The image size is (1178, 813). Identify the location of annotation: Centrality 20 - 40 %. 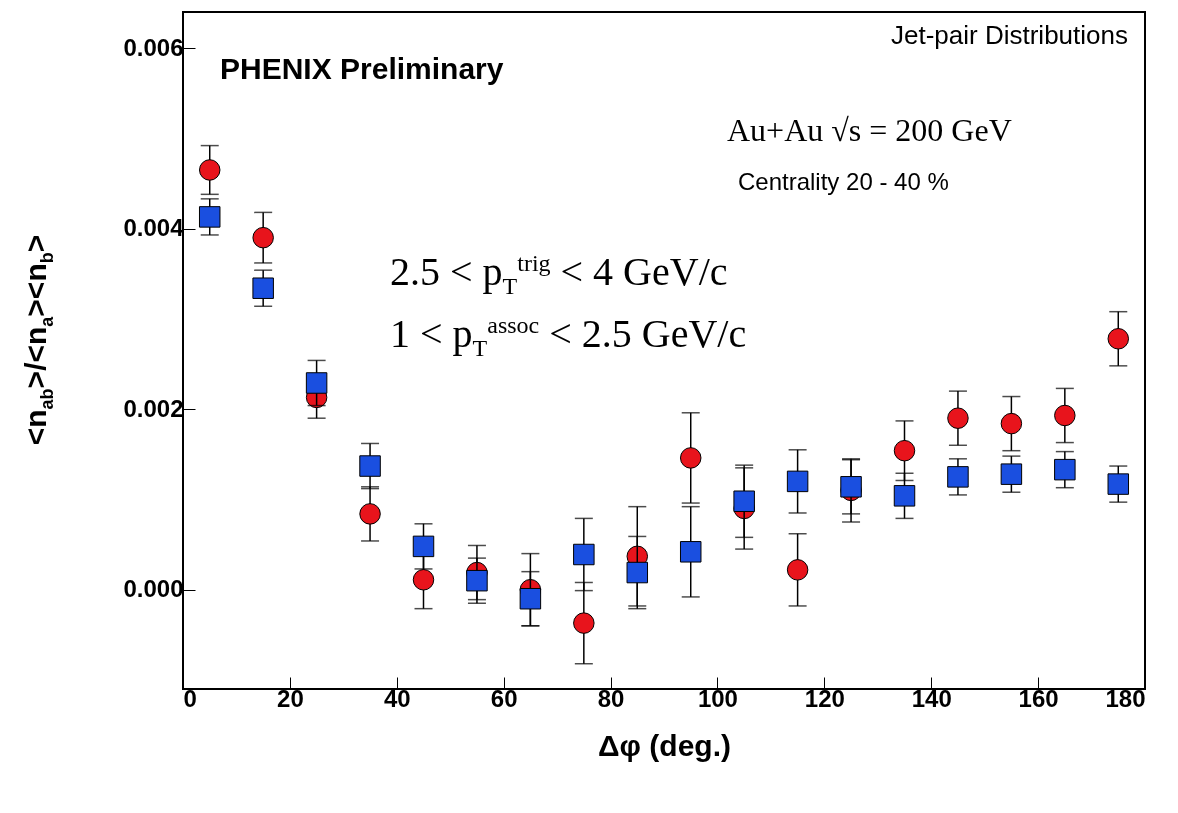
(843, 182).